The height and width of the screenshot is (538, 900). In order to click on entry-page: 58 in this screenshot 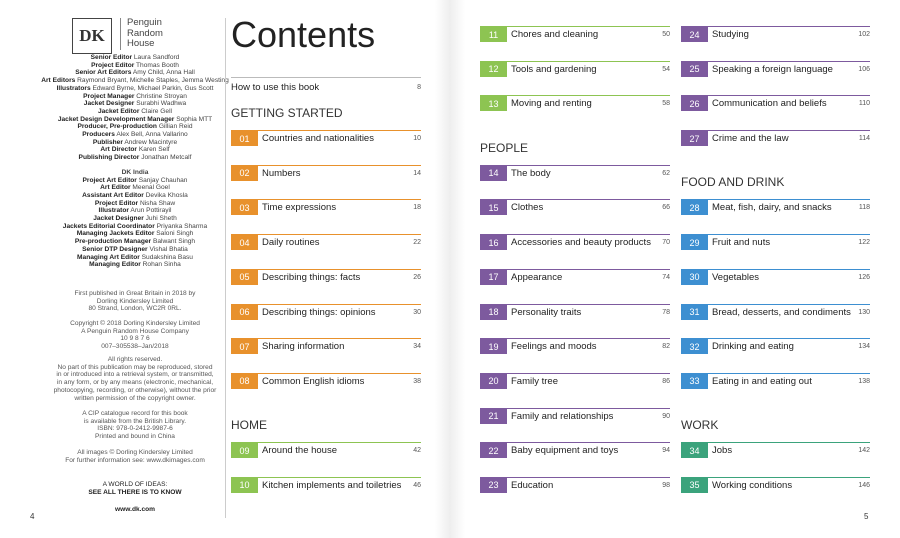, I will do `click(666, 104)`.